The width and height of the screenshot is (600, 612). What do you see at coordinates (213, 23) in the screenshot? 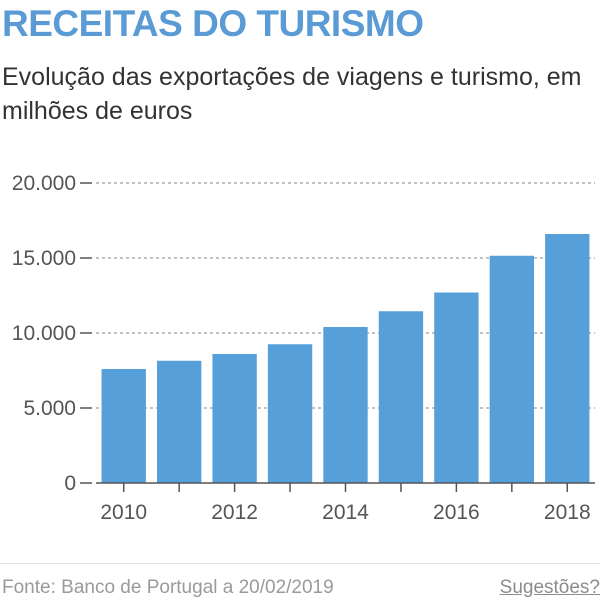
I see `chart-title: RECEITAS DO TURISMO` at bounding box center [213, 23].